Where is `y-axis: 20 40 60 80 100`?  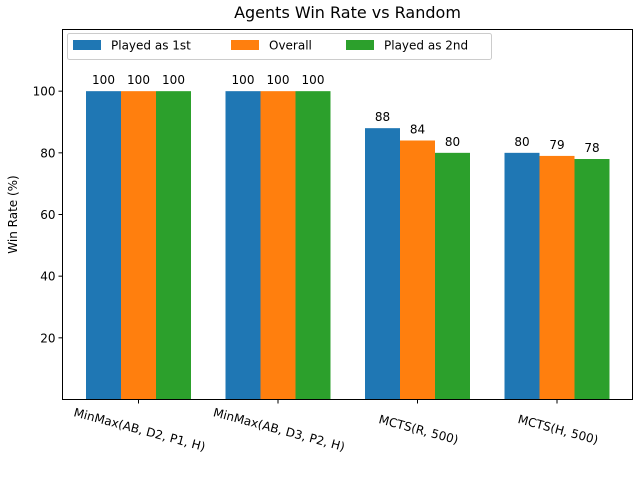
y-axis: 20 40 60 80 100 is located at coordinates (48, 215).